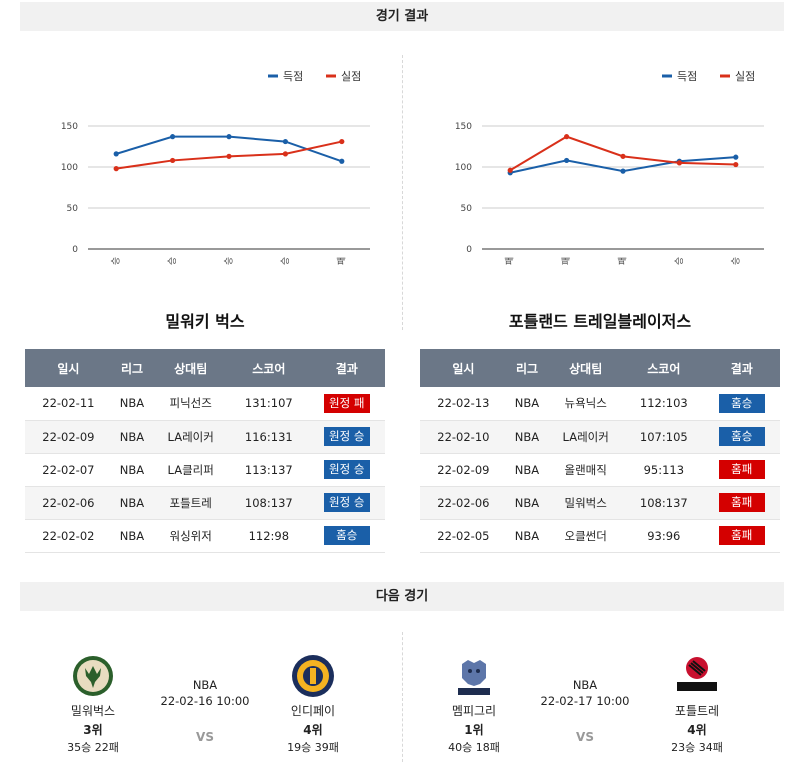 Image resolution: width=800 pixels, height=767 pixels. Describe the element at coordinates (586, 436) in the screenshot. I see `cell-opponent: LA레이커` at that location.